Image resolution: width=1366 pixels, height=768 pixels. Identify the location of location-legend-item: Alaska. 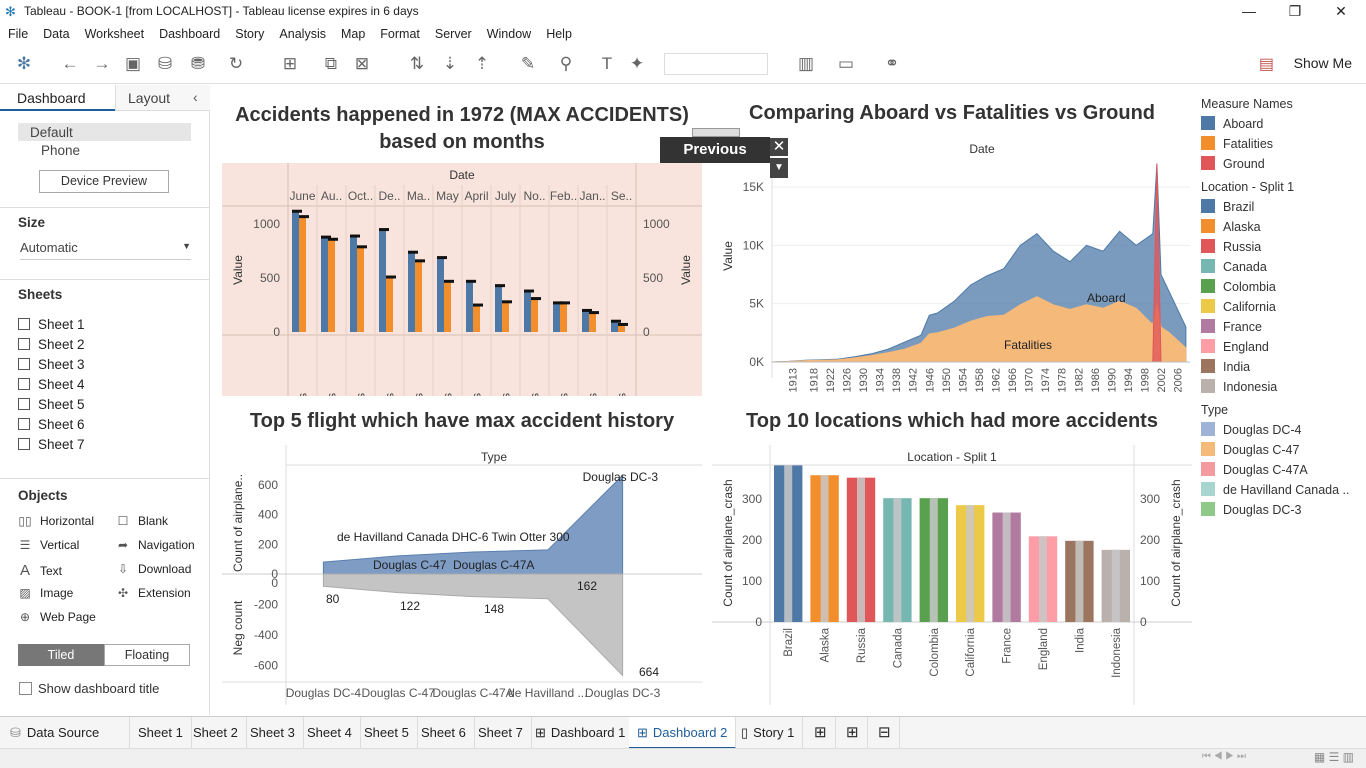
(1281, 227).